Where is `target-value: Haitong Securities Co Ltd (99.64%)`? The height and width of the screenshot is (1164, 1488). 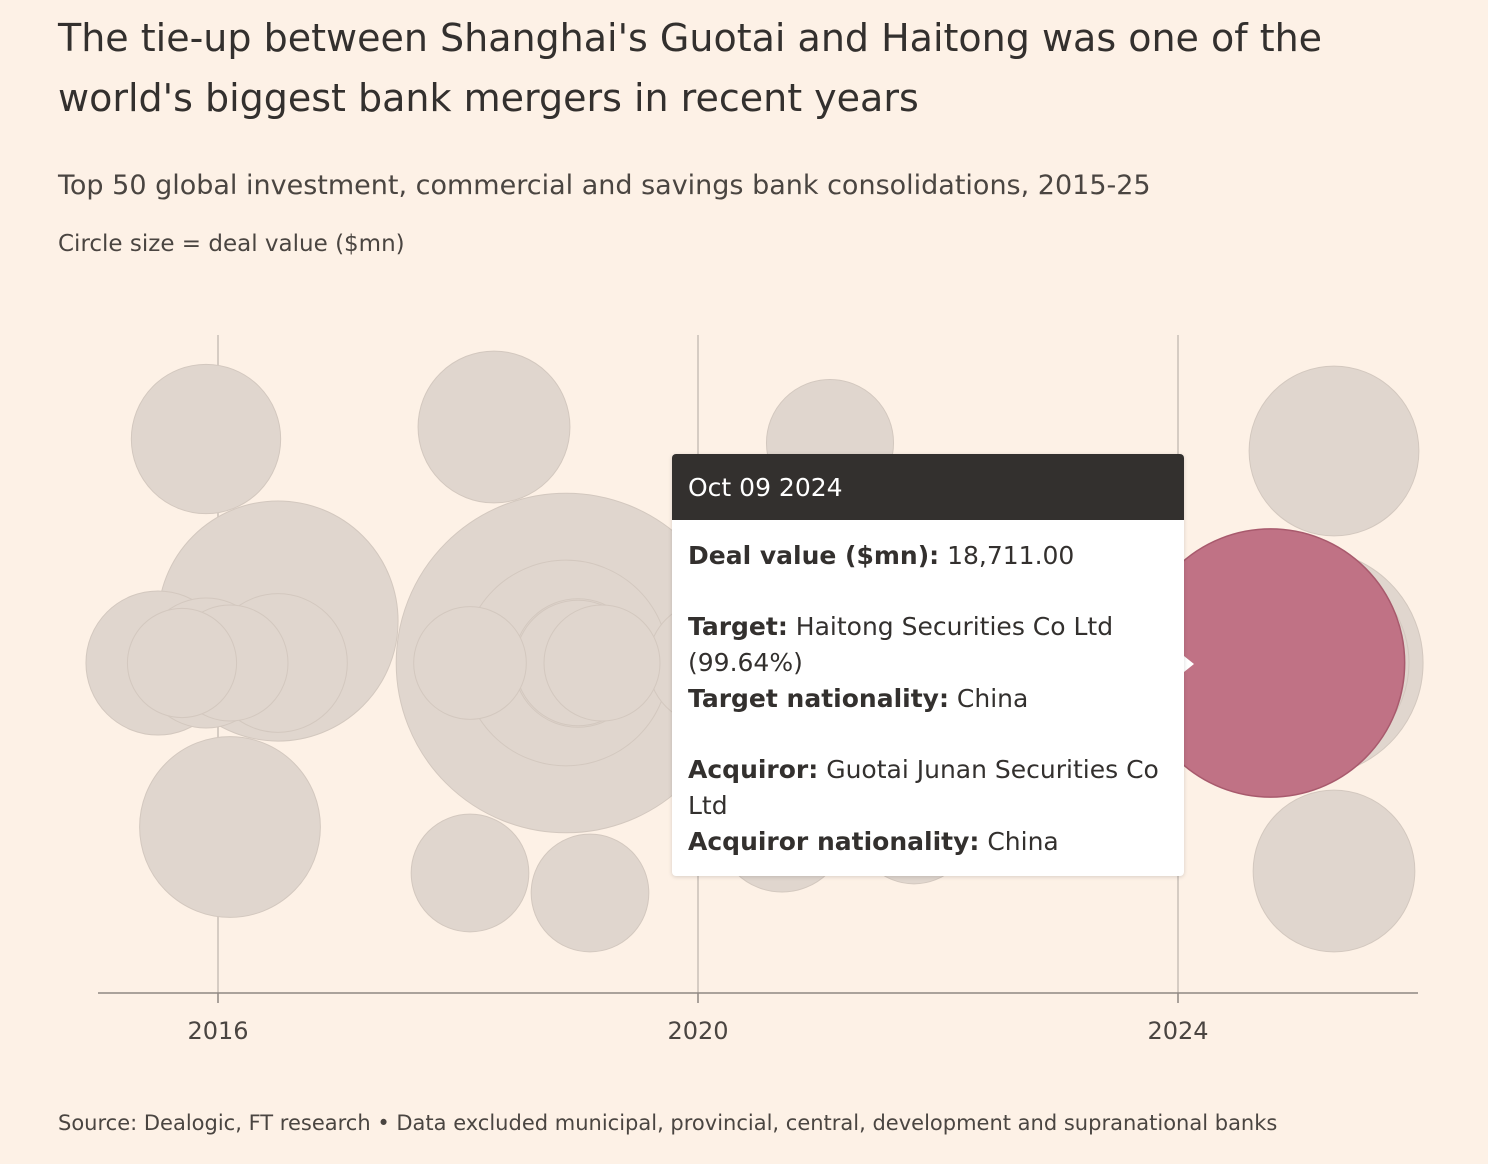 target-value: Haitong Securities Co Ltd (99.64%) is located at coordinates (901, 644).